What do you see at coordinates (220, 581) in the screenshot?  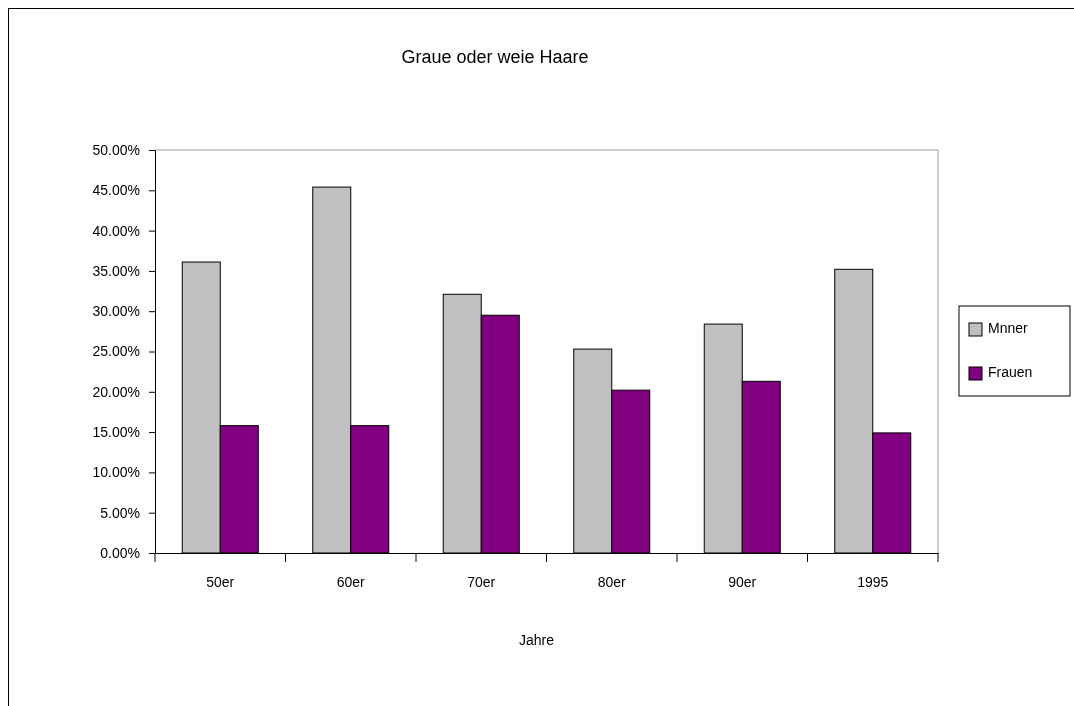 I see `x-tick-label: 50er` at bounding box center [220, 581].